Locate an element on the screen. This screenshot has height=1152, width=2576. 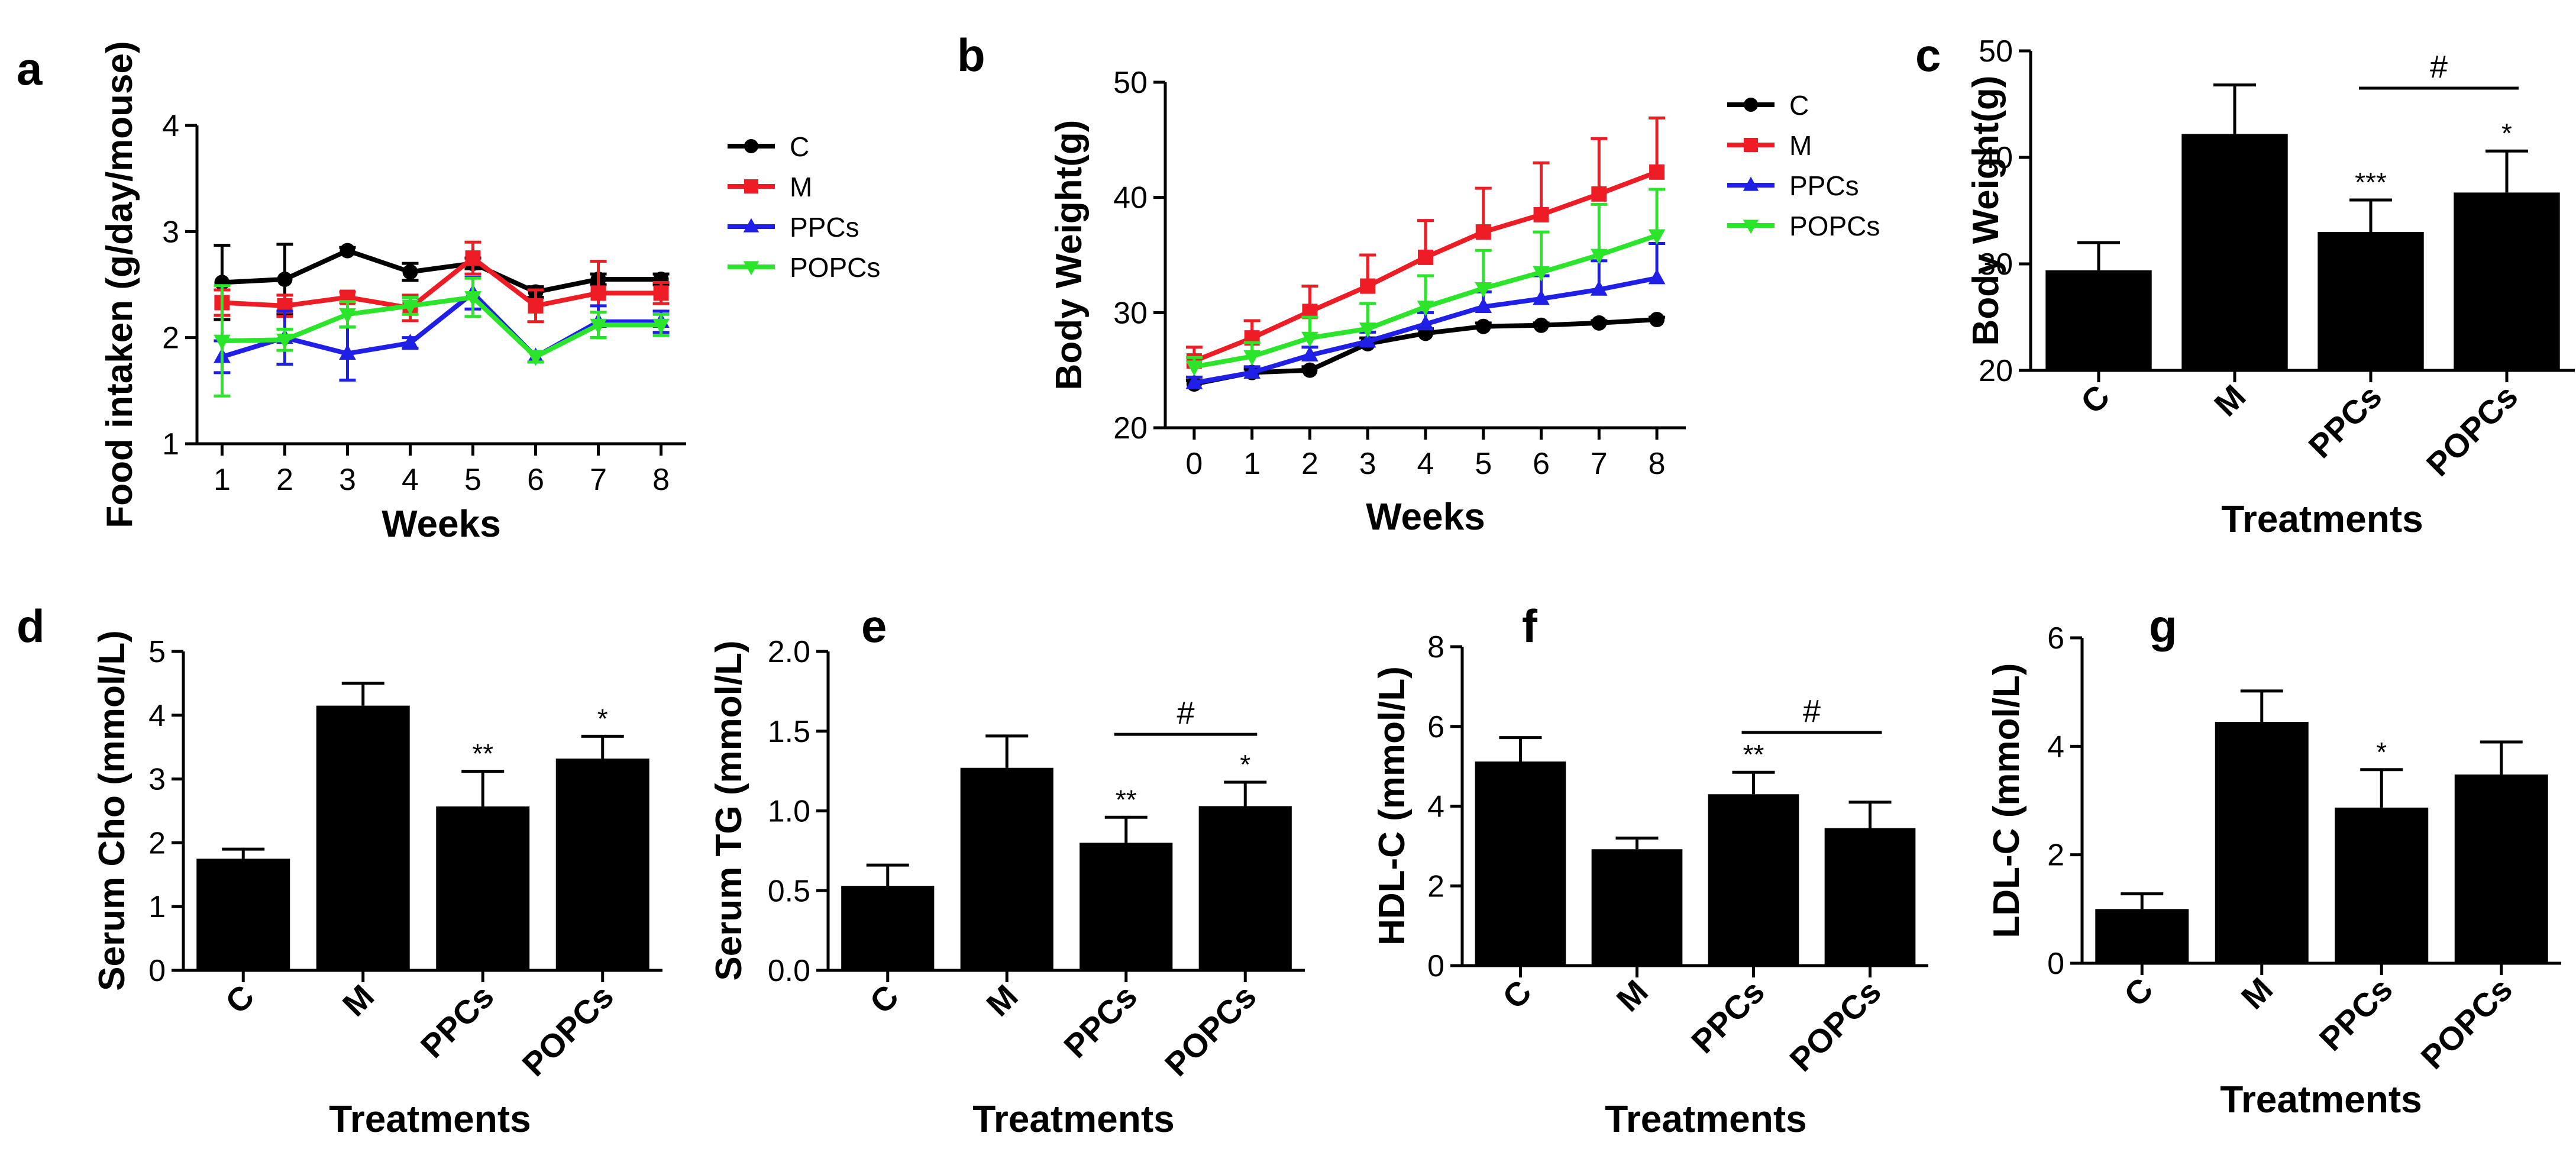
panel-letter-e: e is located at coordinates (874, 626).